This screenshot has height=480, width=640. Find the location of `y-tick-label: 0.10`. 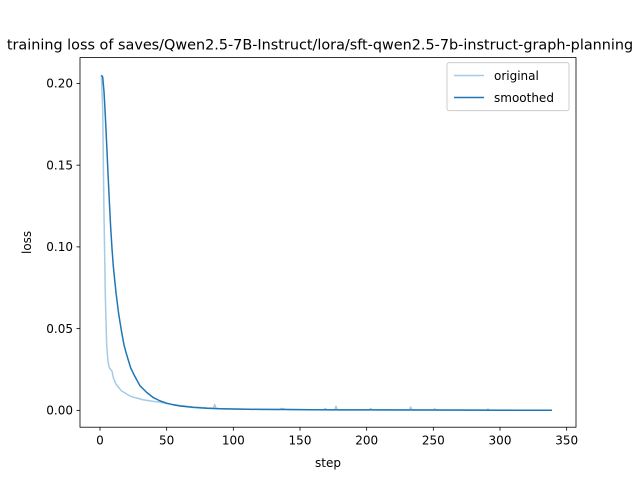

y-tick-label: 0.10 is located at coordinates (59, 247).